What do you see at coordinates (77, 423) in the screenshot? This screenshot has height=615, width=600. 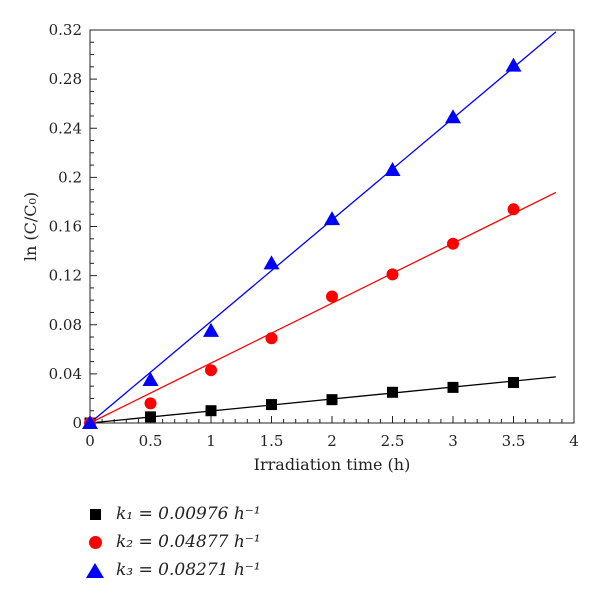 I see `y-tick-label: 0` at bounding box center [77, 423].